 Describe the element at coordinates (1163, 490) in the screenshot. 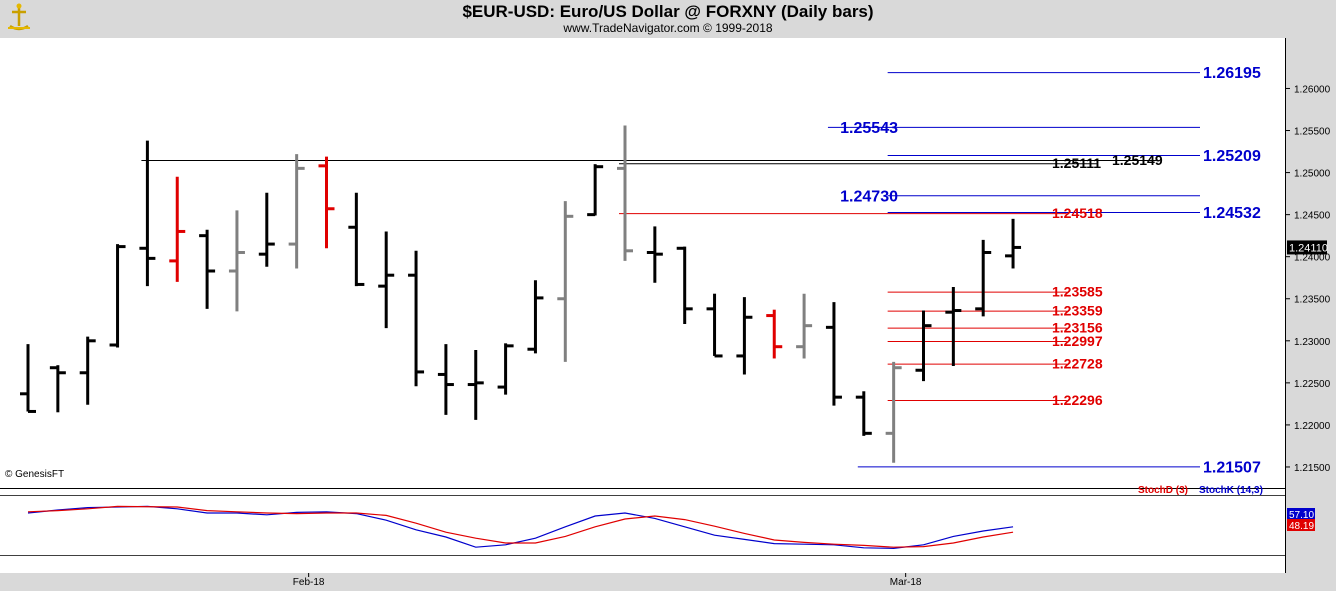

I see `legend-stochd: StochD (3)` at that location.